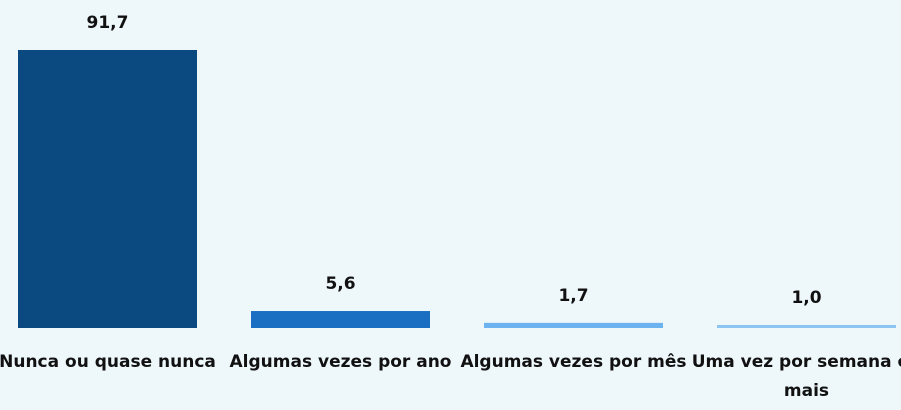 The height and width of the screenshot is (410, 901). I want to click on x-label-box: Algumas vezes por ano, so click(340, 362).